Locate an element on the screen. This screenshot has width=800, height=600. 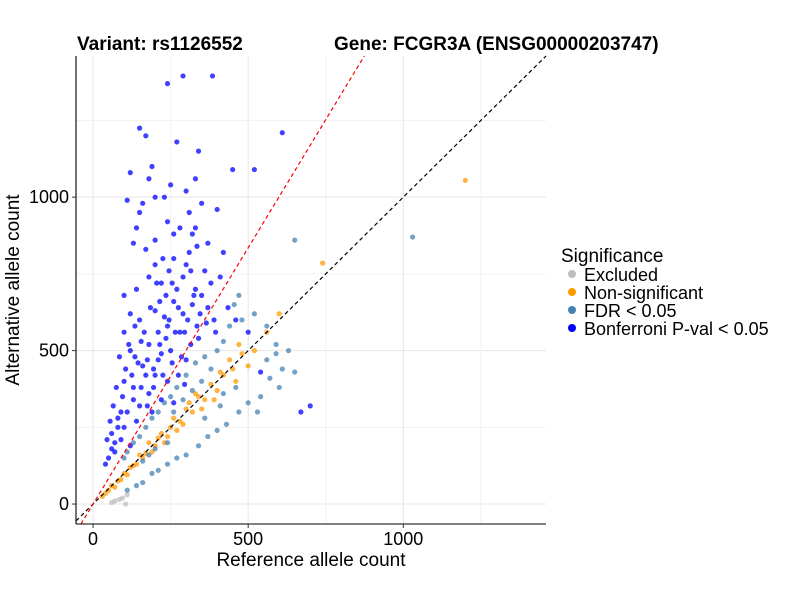
legend-label: Non-significant is located at coordinates (643, 293).